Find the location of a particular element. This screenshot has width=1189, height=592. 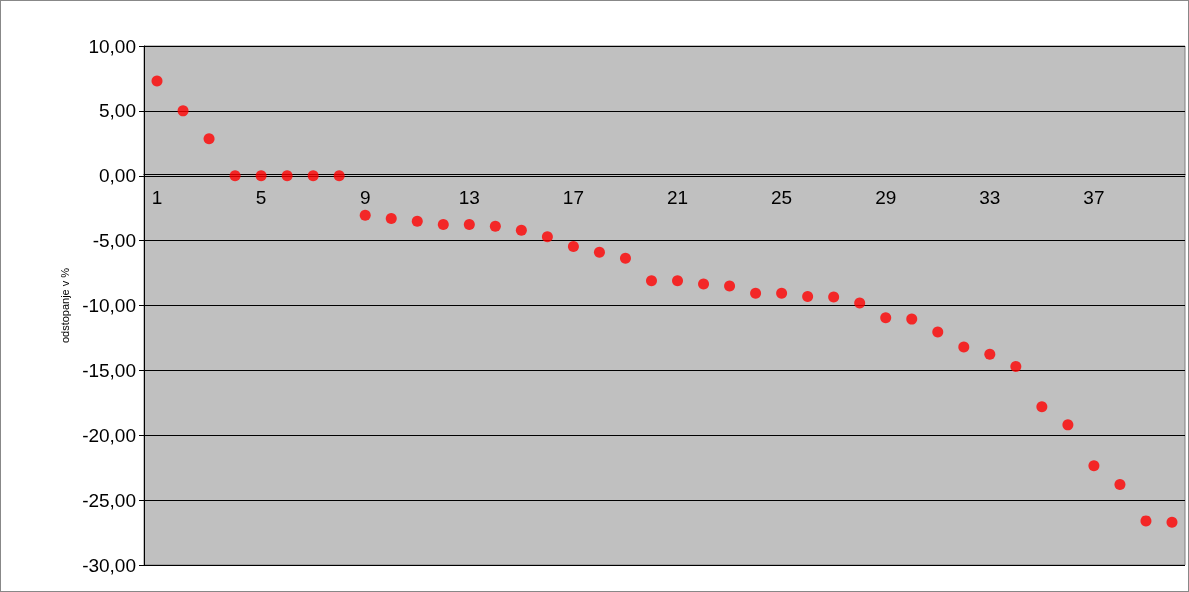

y-tick-label: -5,00 is located at coordinates (114, 241).